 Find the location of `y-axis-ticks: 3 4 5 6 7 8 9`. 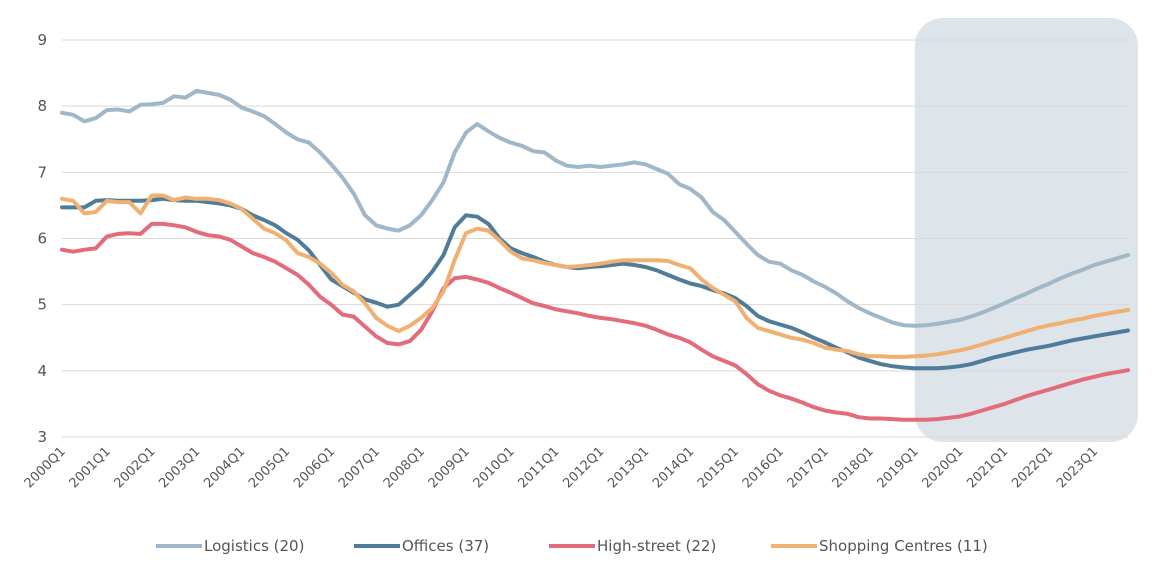

y-axis-ticks: 3 4 5 6 7 8 9 is located at coordinates (42, 238).